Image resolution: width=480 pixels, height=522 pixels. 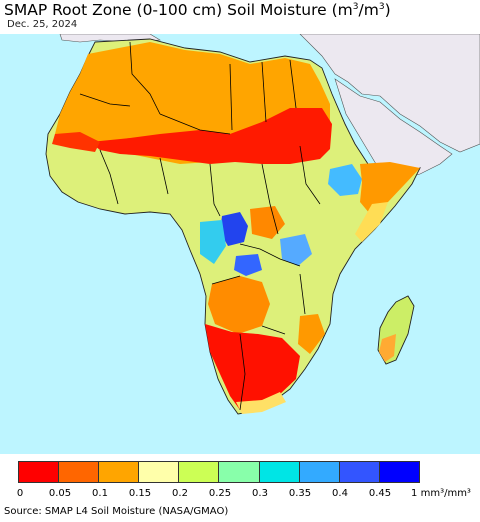 I want to click on somalia-yellow, so click(x=371, y=222).